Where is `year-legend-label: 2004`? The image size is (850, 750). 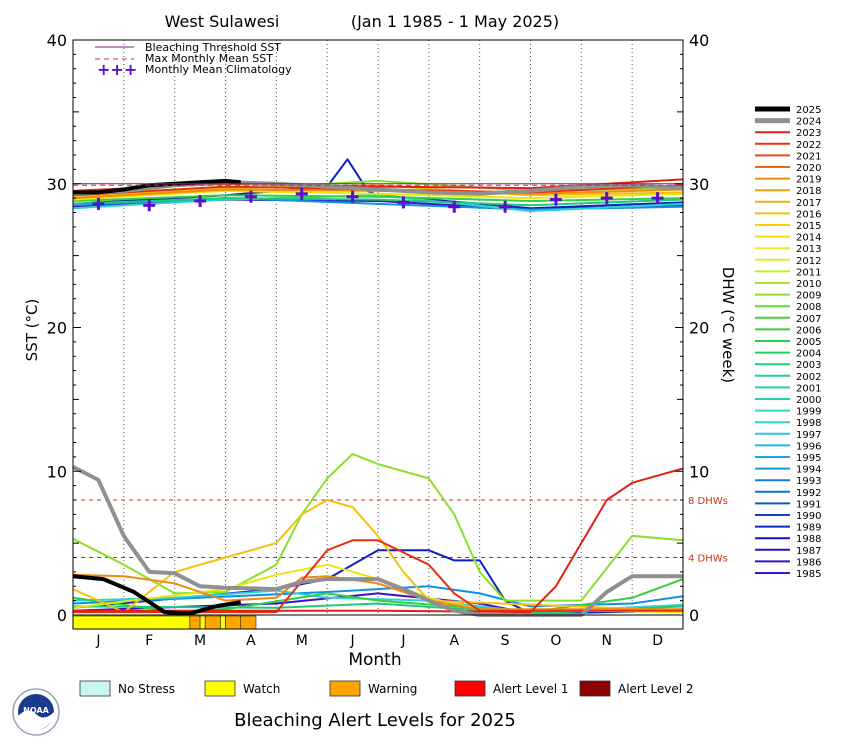 year-legend-label: 2004 is located at coordinates (808, 354).